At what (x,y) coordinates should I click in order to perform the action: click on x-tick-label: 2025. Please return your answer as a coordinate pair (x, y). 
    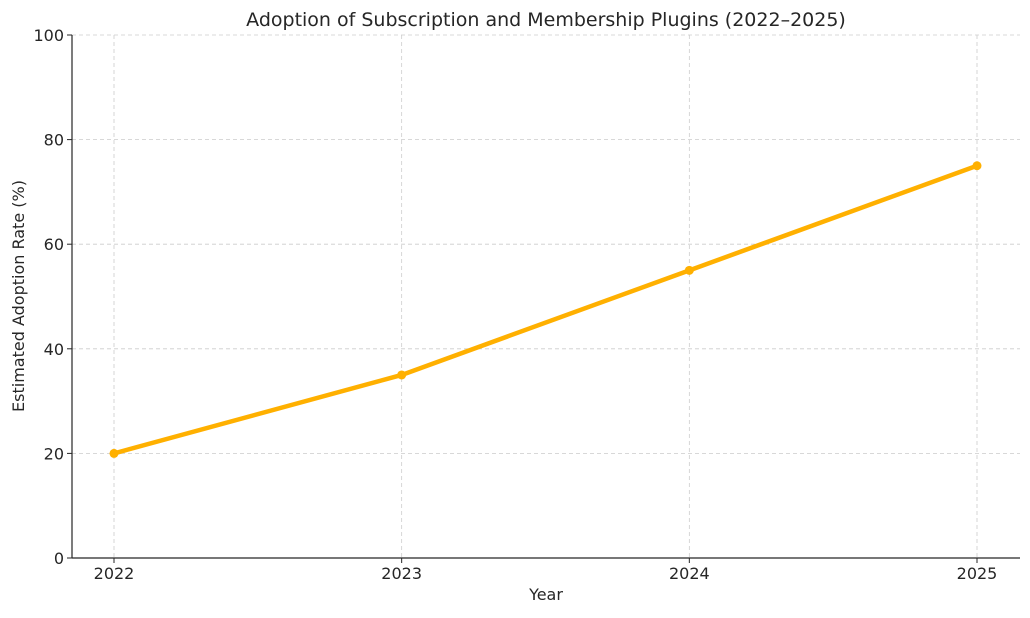
    Looking at the image, I should click on (977, 573).